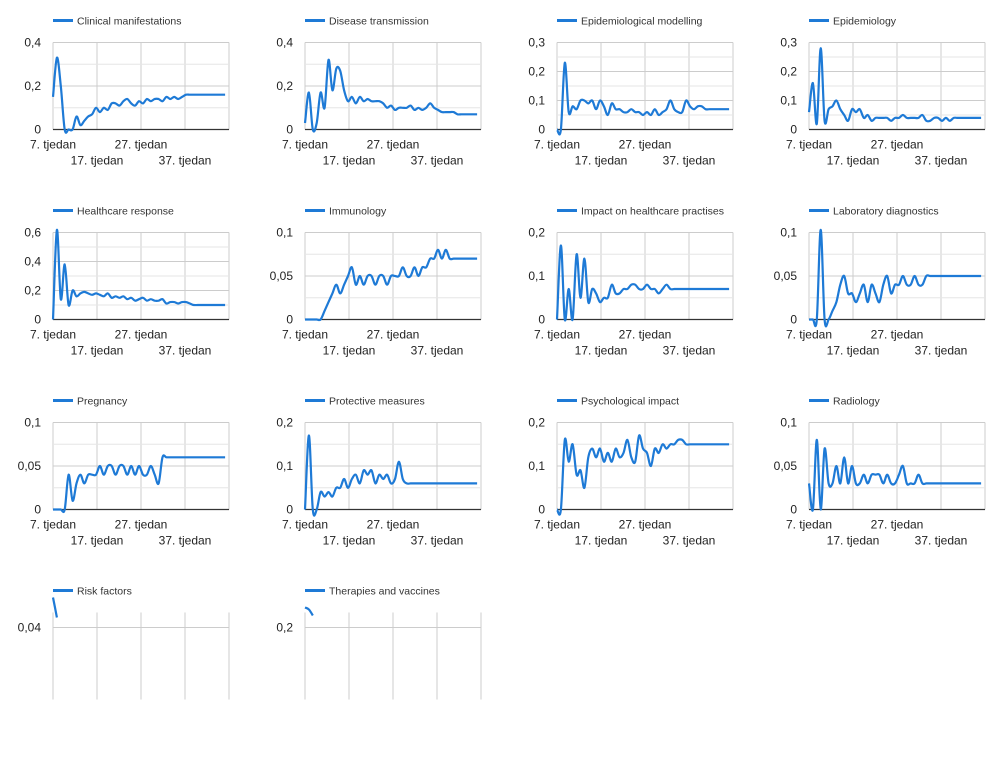 The height and width of the screenshot is (760, 1000). Describe the element at coordinates (642, 22) in the screenshot. I see `legend-label: Epidemiological modelling` at that location.